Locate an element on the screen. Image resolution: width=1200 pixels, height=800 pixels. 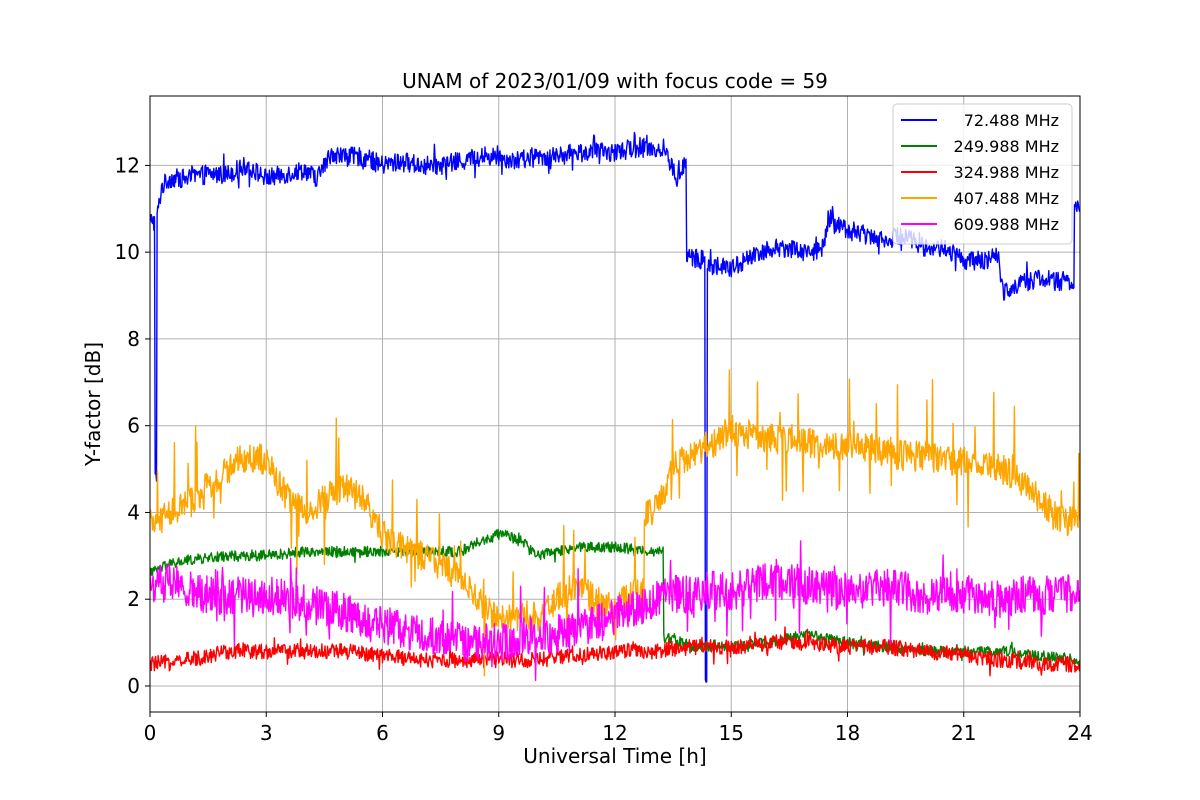
x-tick-label-1: 3 is located at coordinates (266, 733).